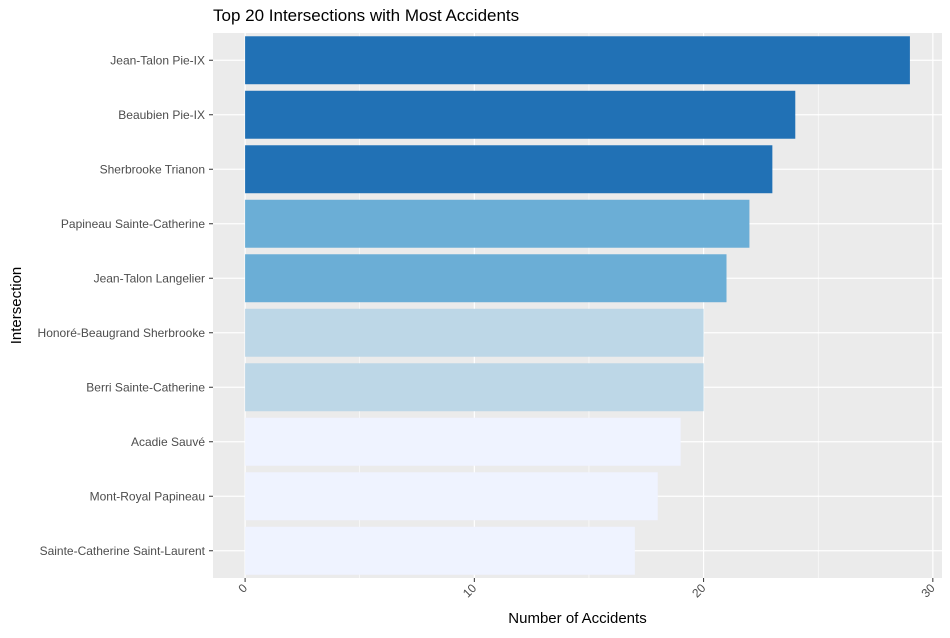 The image size is (950, 638). I want to click on bar-berri-sainte-catherine, so click(474, 387).